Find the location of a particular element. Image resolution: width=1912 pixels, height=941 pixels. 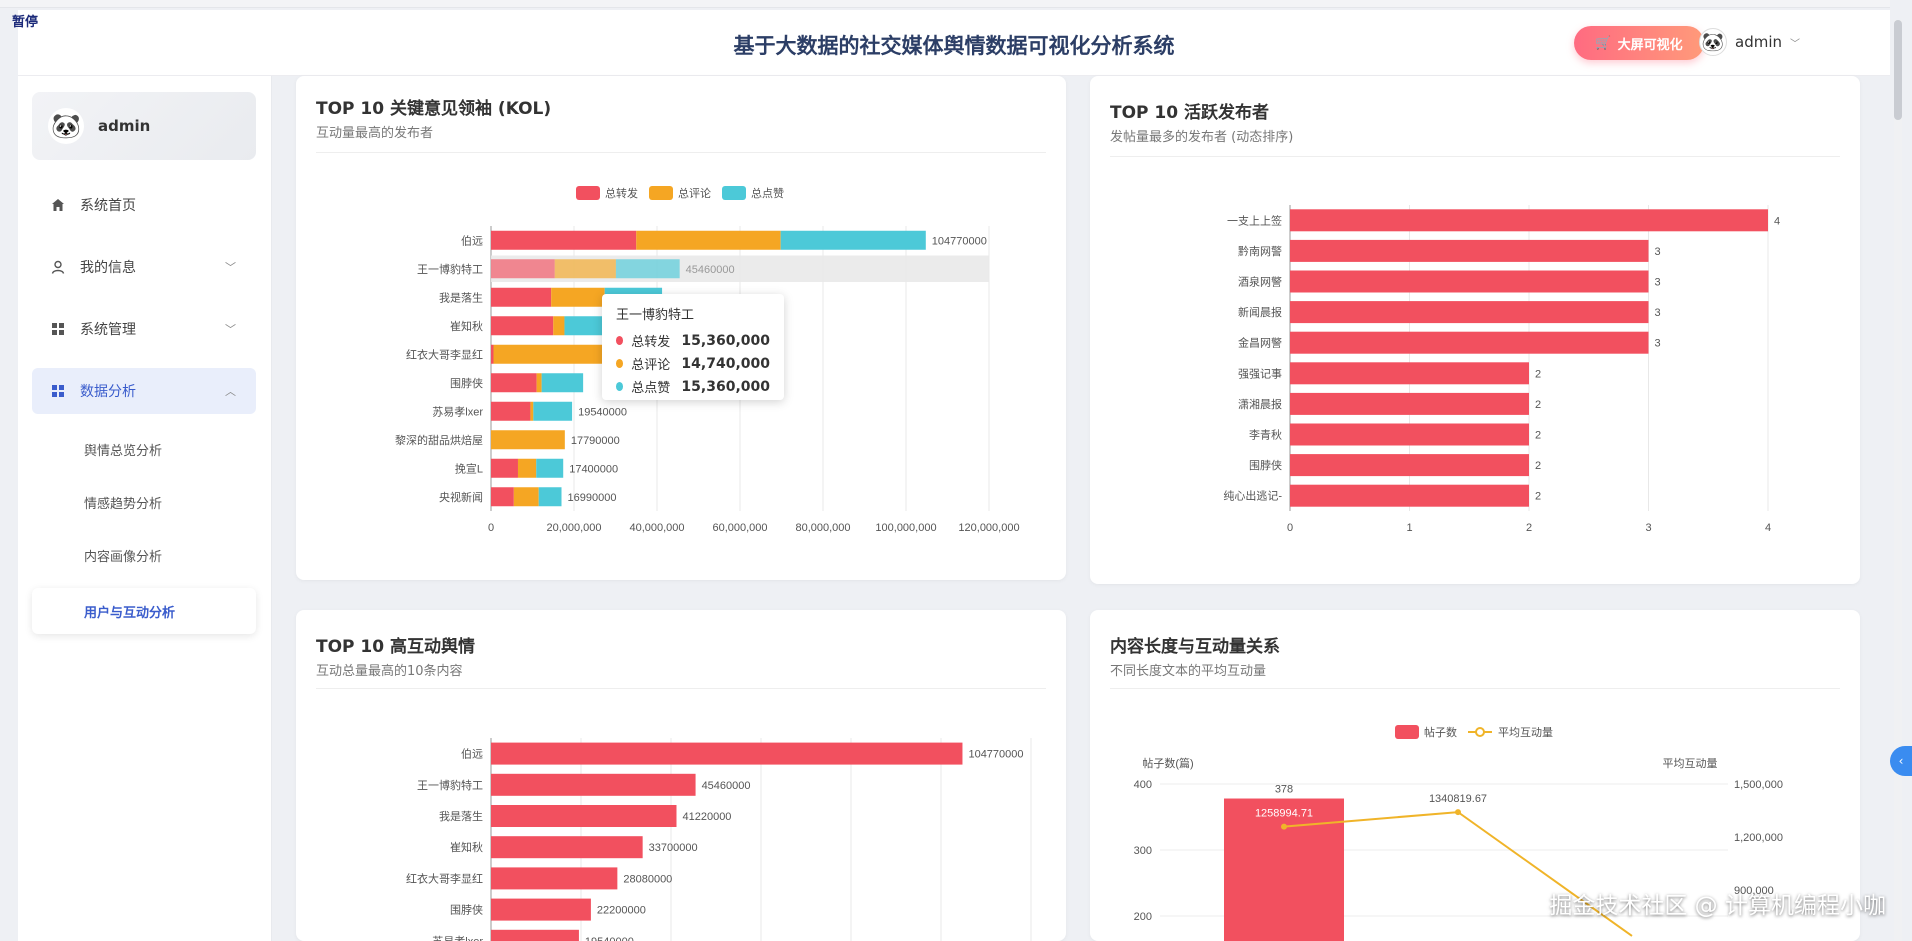

sidebar-item-home: 系统首页 is located at coordinates (144, 205).